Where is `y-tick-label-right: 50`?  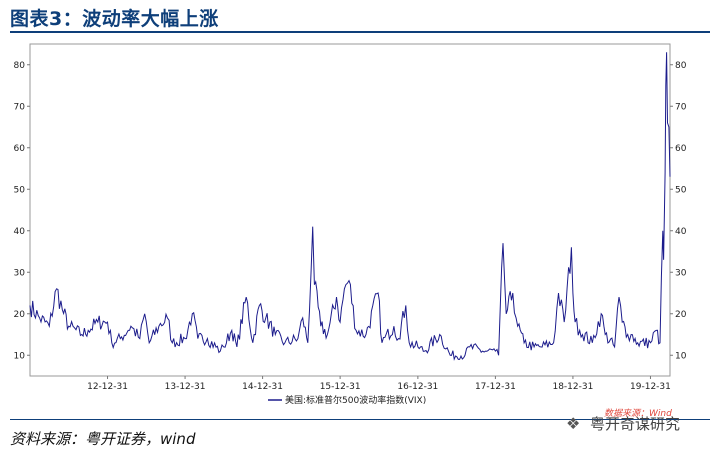
y-tick-label-right: 50 is located at coordinates (681, 190).